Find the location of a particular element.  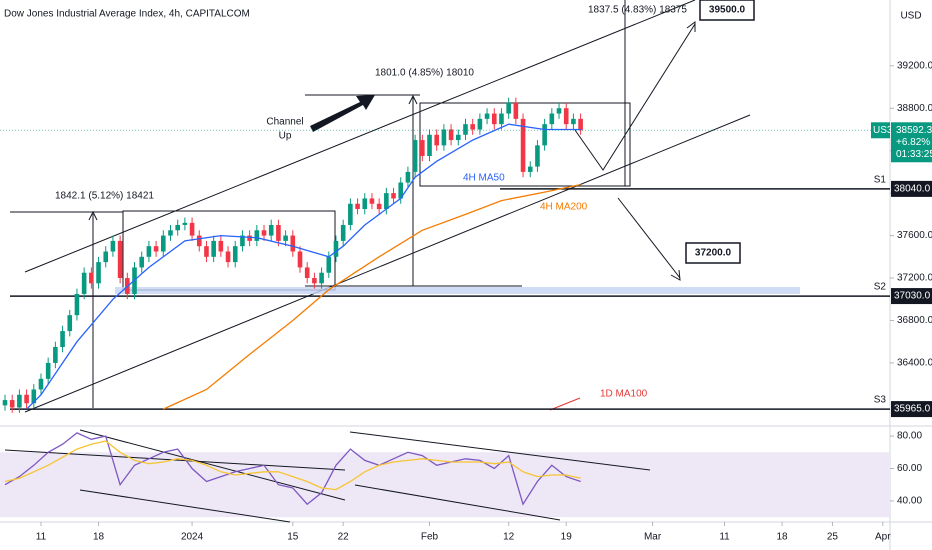

symbol-box is located at coordinates (880, 130).